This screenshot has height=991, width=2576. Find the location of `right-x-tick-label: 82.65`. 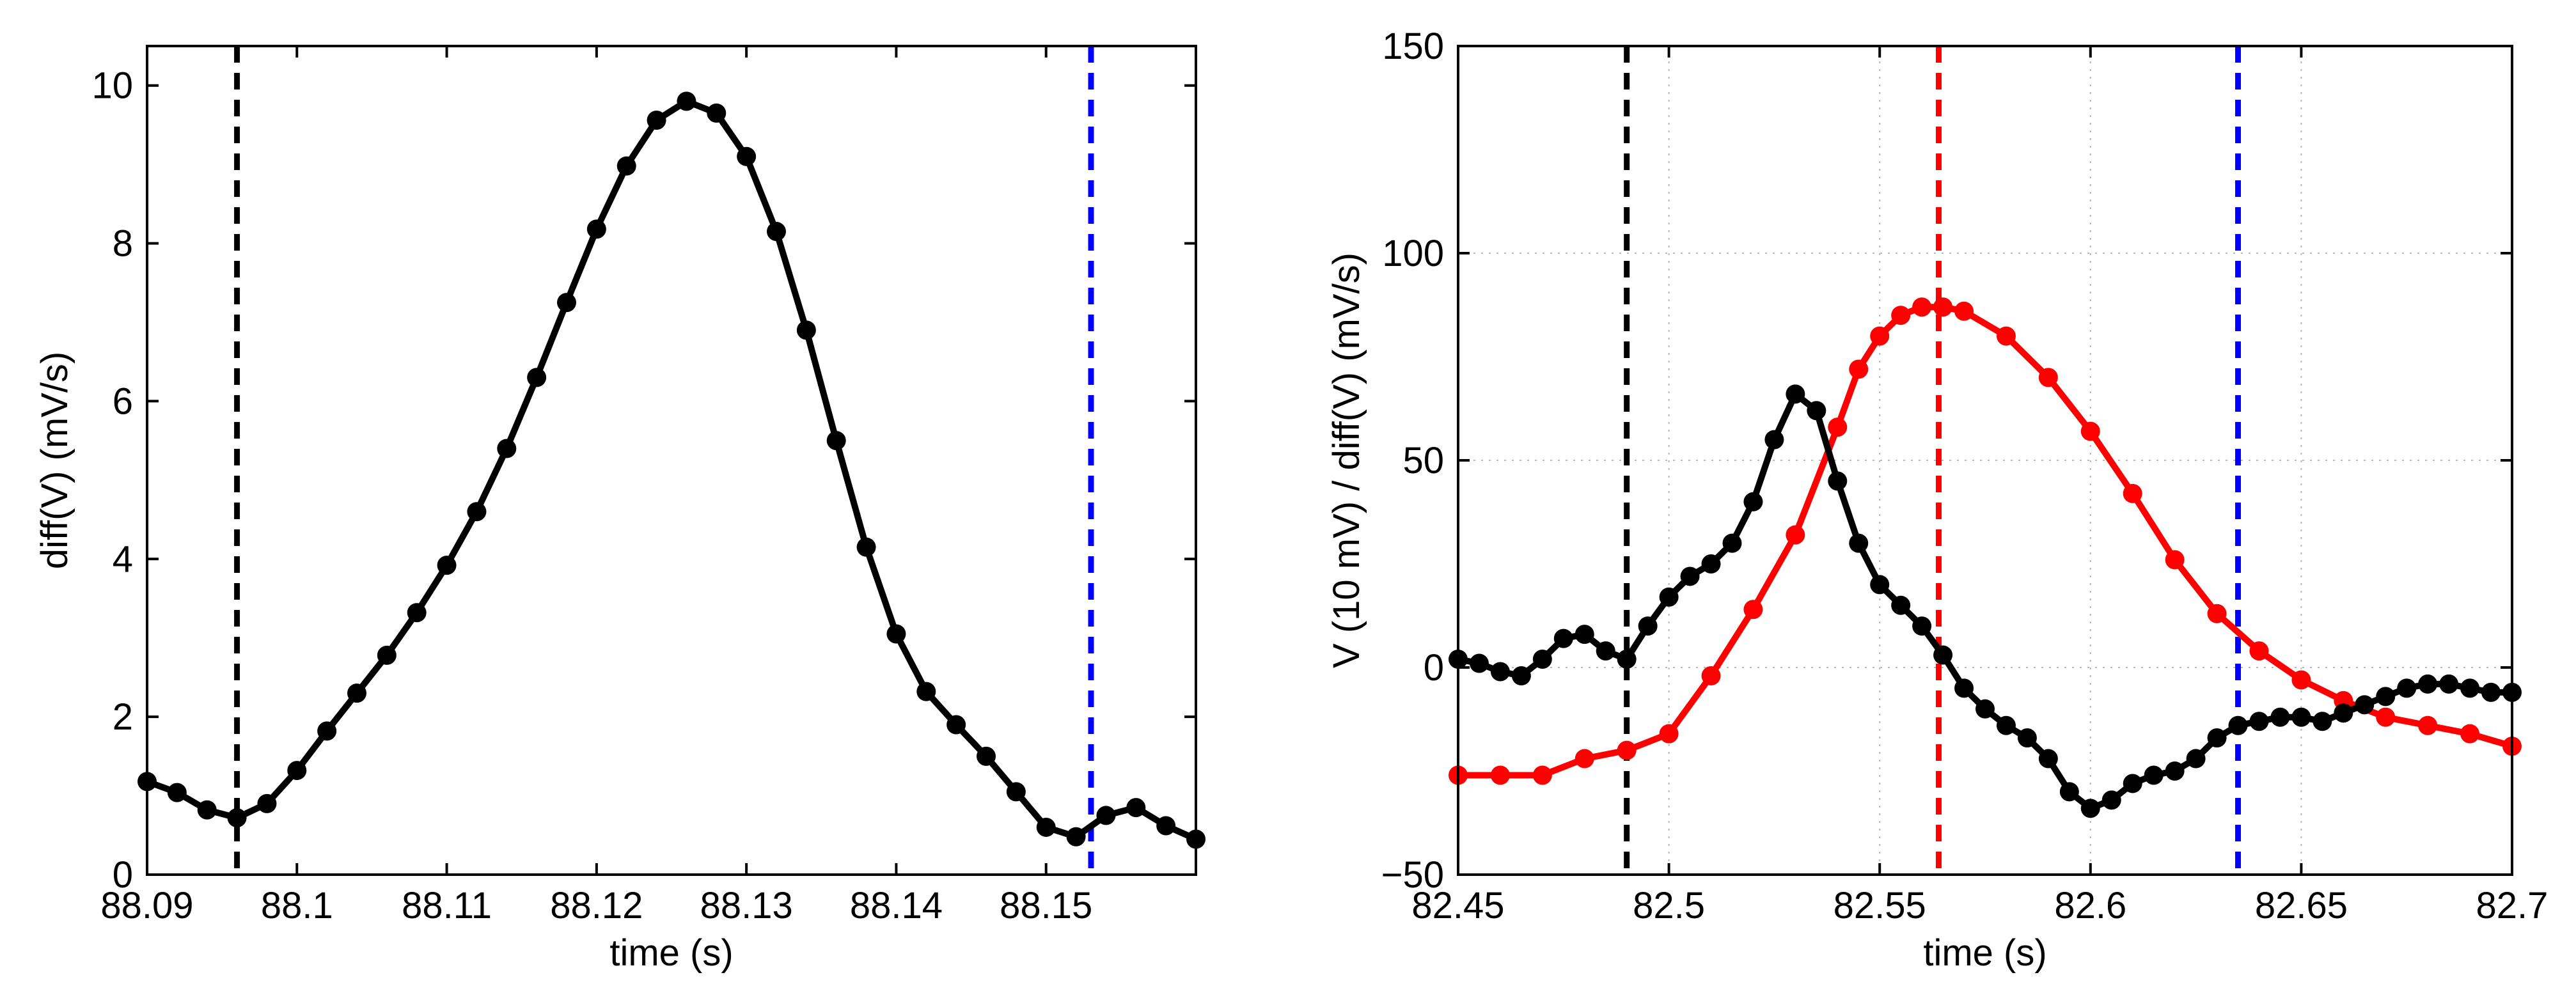

right-x-tick-label: 82.65 is located at coordinates (2301, 906).